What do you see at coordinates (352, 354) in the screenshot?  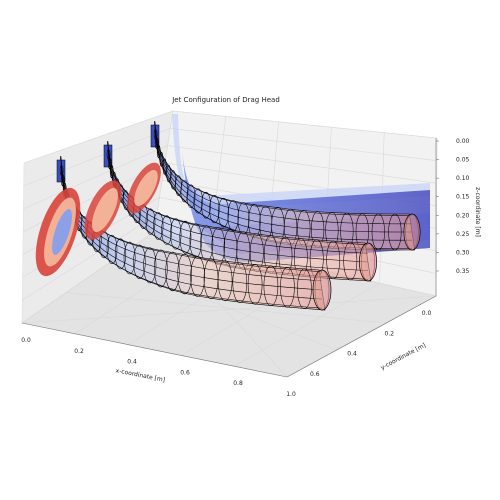 I see `y-tick-label: 0.4` at bounding box center [352, 354].